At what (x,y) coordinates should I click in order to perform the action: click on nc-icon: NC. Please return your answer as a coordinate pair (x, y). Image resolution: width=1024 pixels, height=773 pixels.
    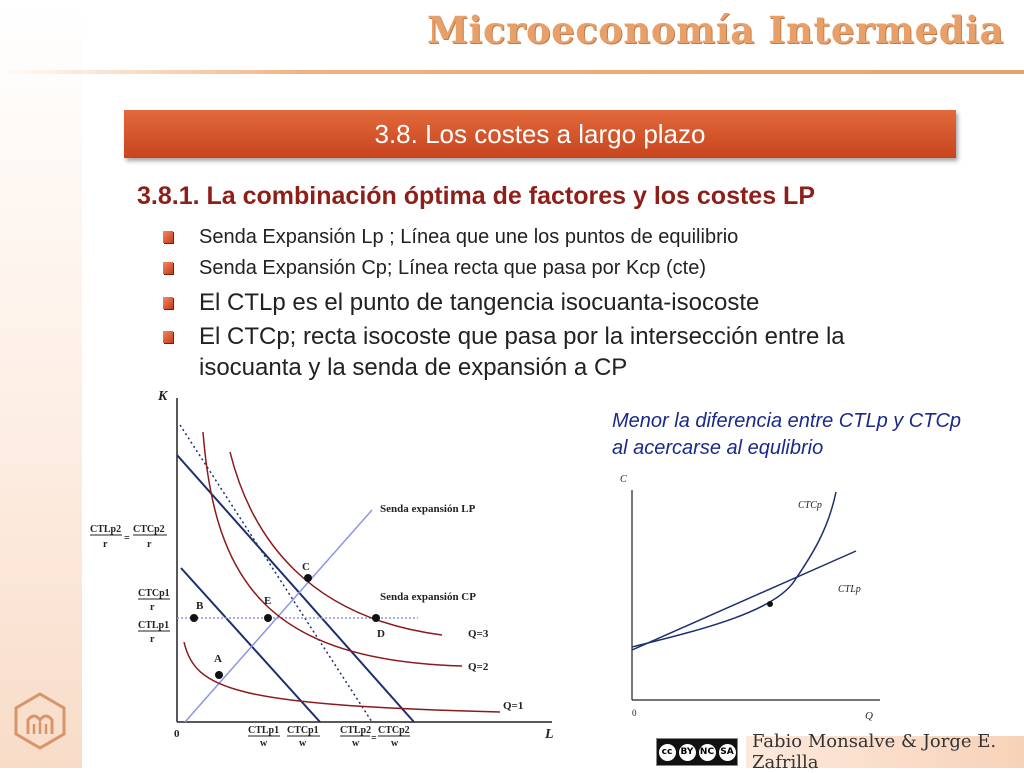
    Looking at the image, I should click on (707, 752).